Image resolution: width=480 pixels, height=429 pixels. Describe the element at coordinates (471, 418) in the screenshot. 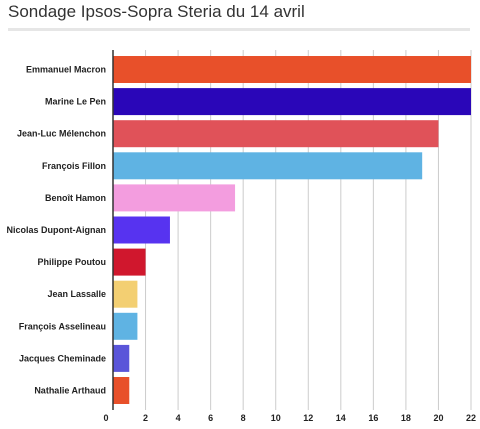

I see `x-tick-label-22: 22` at that location.